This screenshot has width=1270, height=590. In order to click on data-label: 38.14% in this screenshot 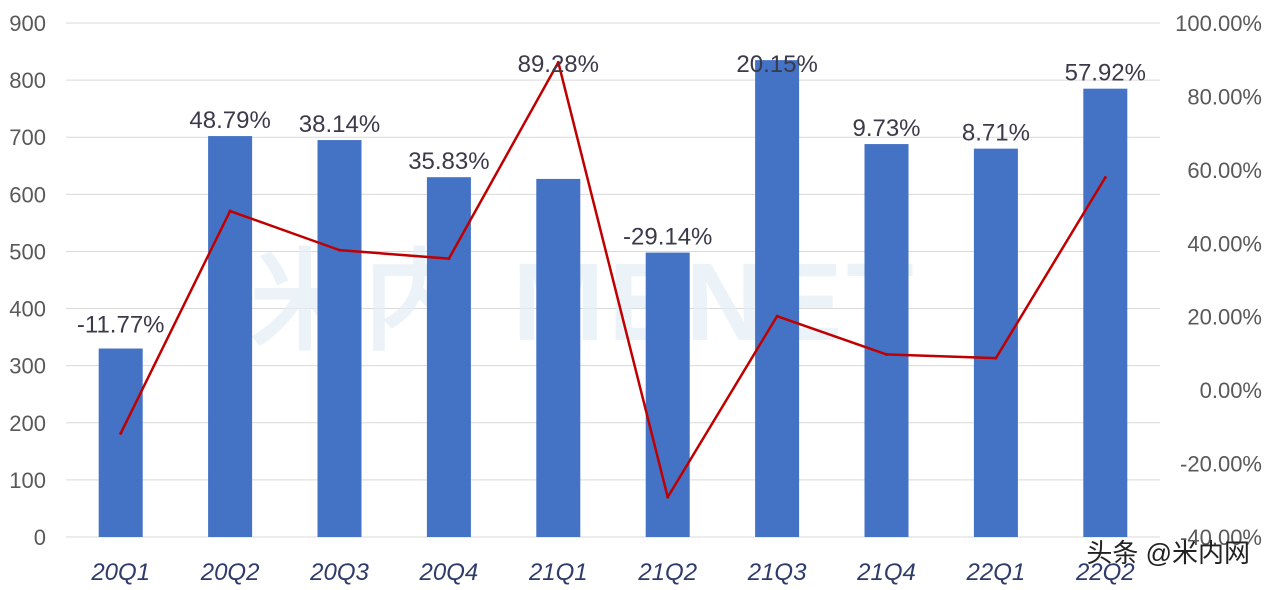, I will do `click(339, 124)`.